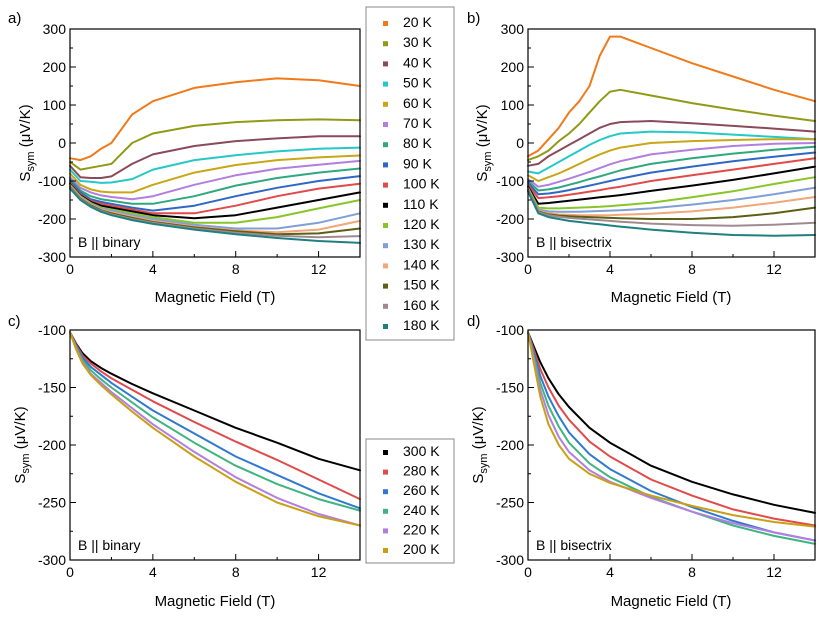 The height and width of the screenshot is (617, 830). Describe the element at coordinates (417, 143) in the screenshot. I see `legend-label: 80 K` at that location.